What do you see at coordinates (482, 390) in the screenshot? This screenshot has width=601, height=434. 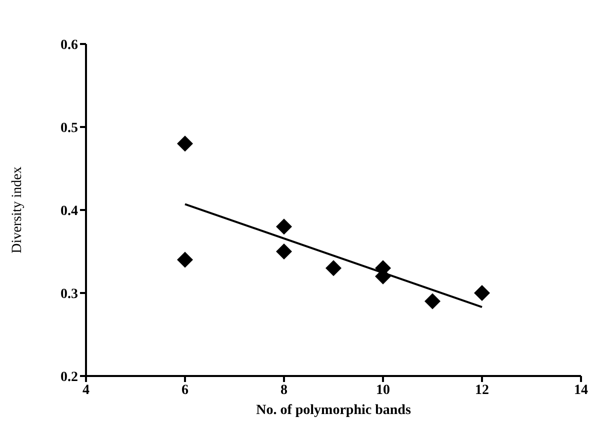 I see `x-tick-label: 12` at bounding box center [482, 390].